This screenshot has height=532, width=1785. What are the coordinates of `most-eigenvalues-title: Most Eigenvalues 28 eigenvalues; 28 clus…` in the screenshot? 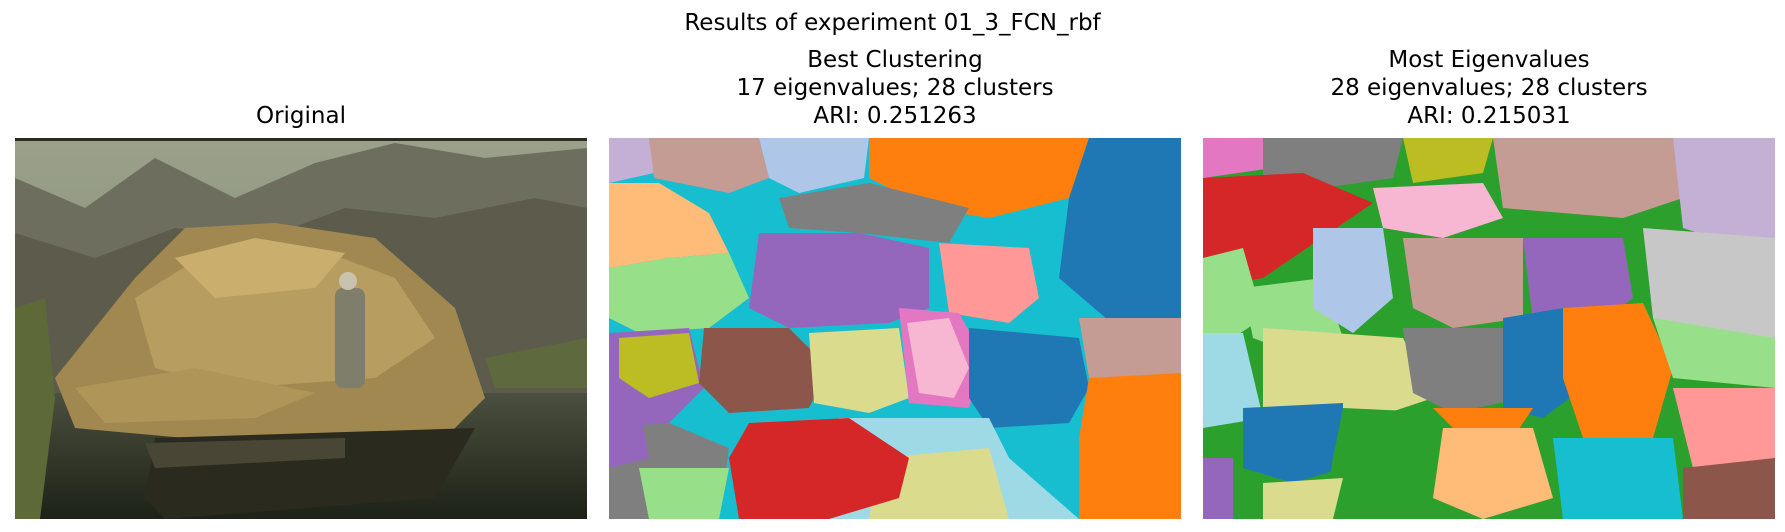 It's located at (1489, 88).